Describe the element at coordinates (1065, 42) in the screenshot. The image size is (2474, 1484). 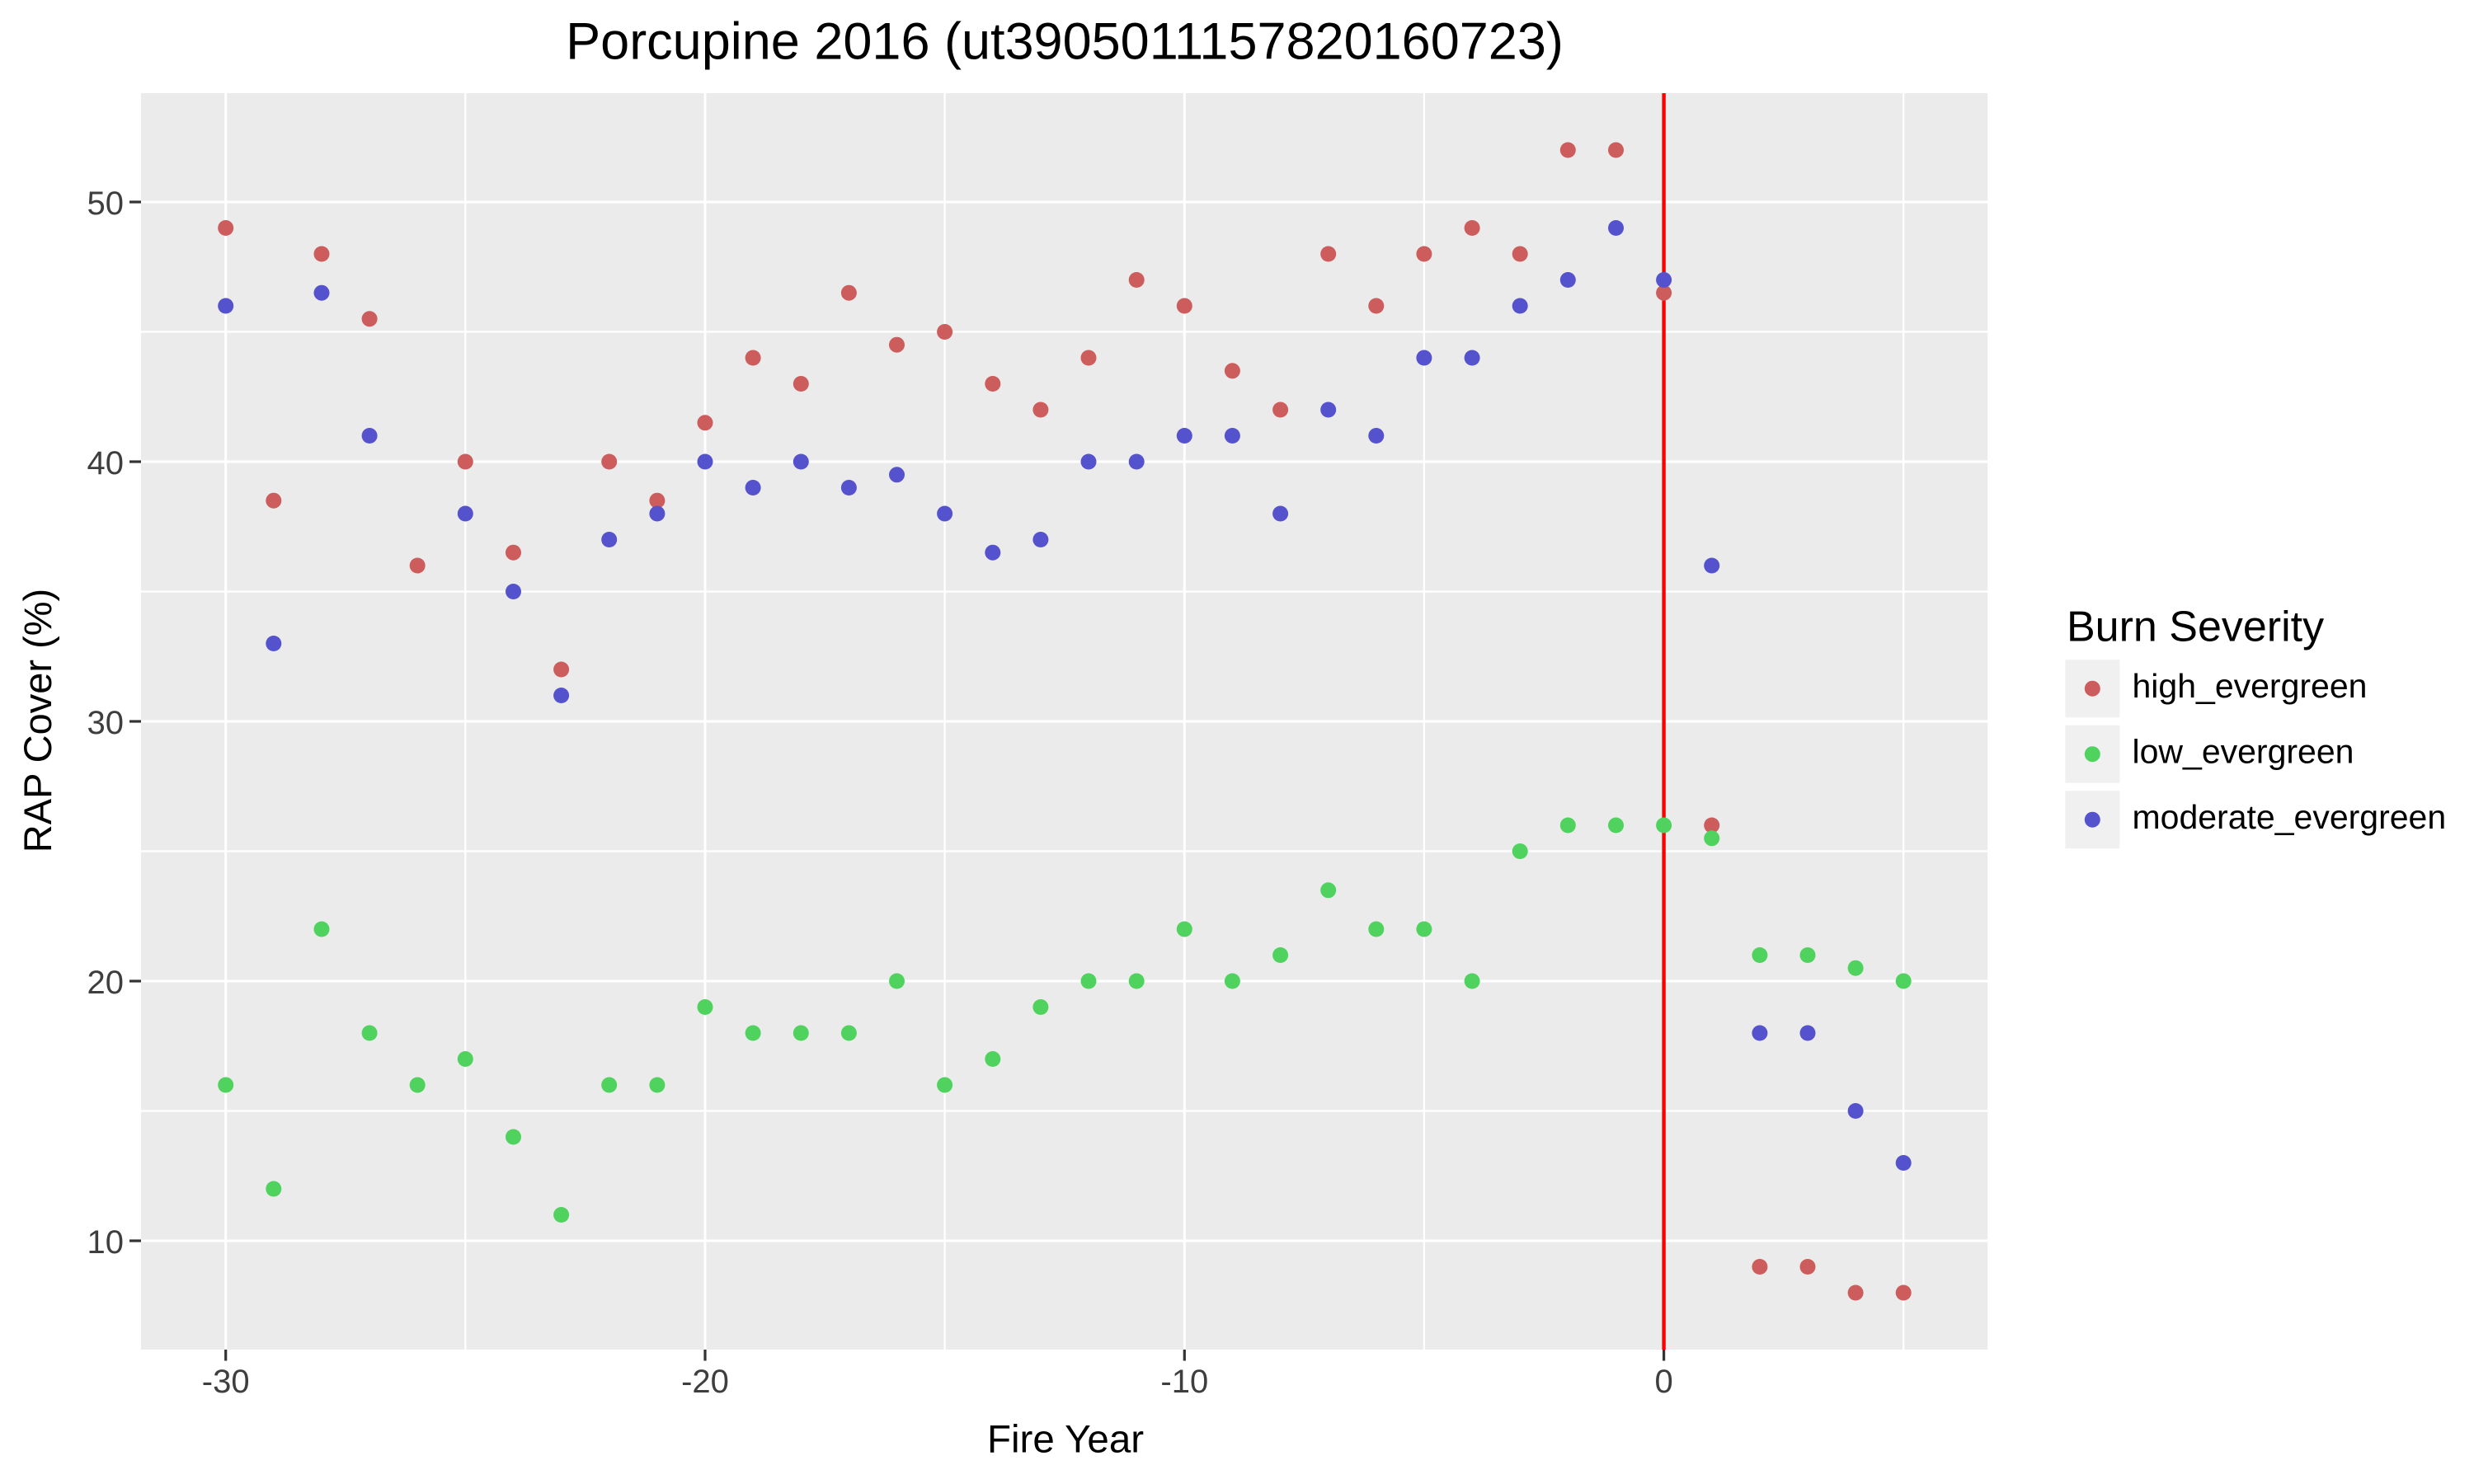
I see `svg-text:Porcupine 2016 (ut390501115782: Porcupine 2016 (ut3905011157820160723)` at that location.